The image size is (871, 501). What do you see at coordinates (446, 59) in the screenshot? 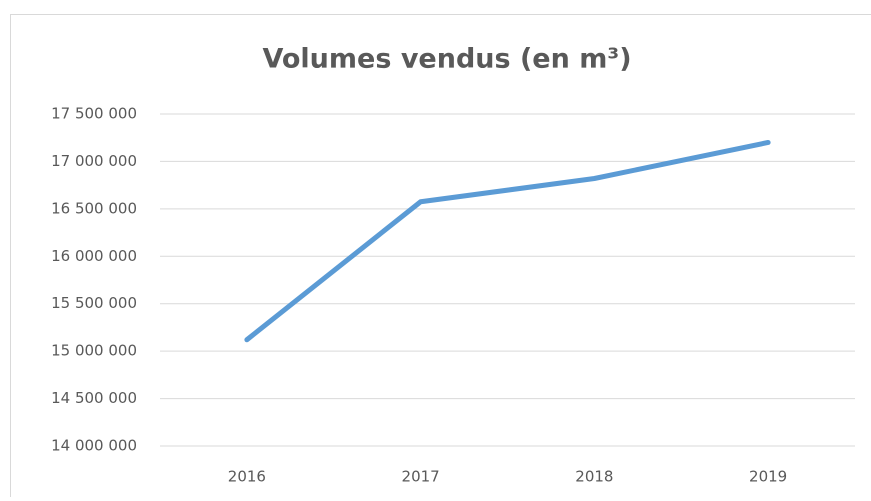
I see `chart-title: Volumes vendus (en m³)` at bounding box center [446, 59].